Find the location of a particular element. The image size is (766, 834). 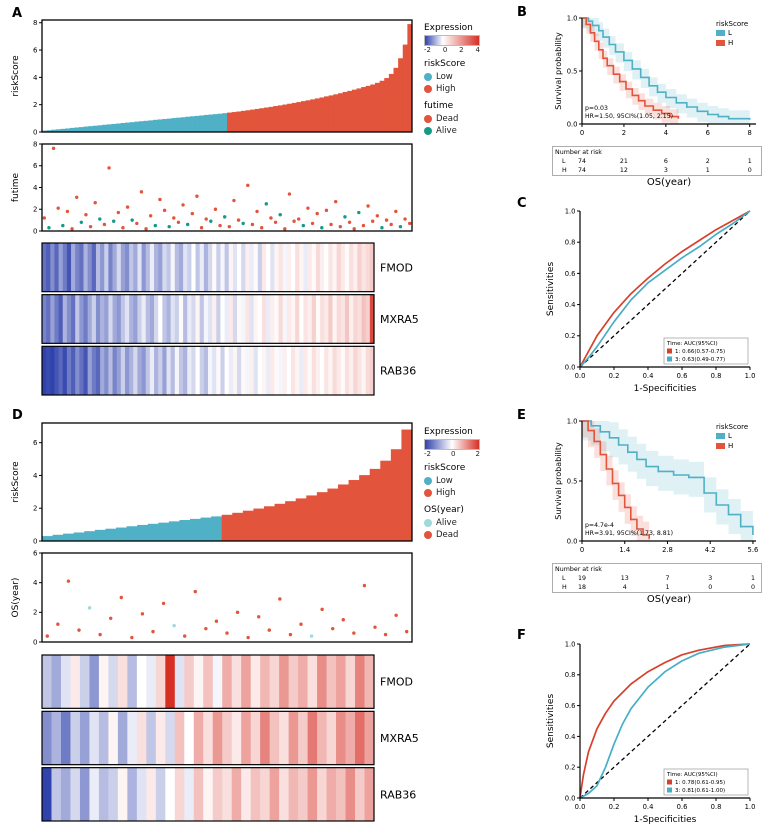

legend-item-label: High is located at coordinates (446, 89).